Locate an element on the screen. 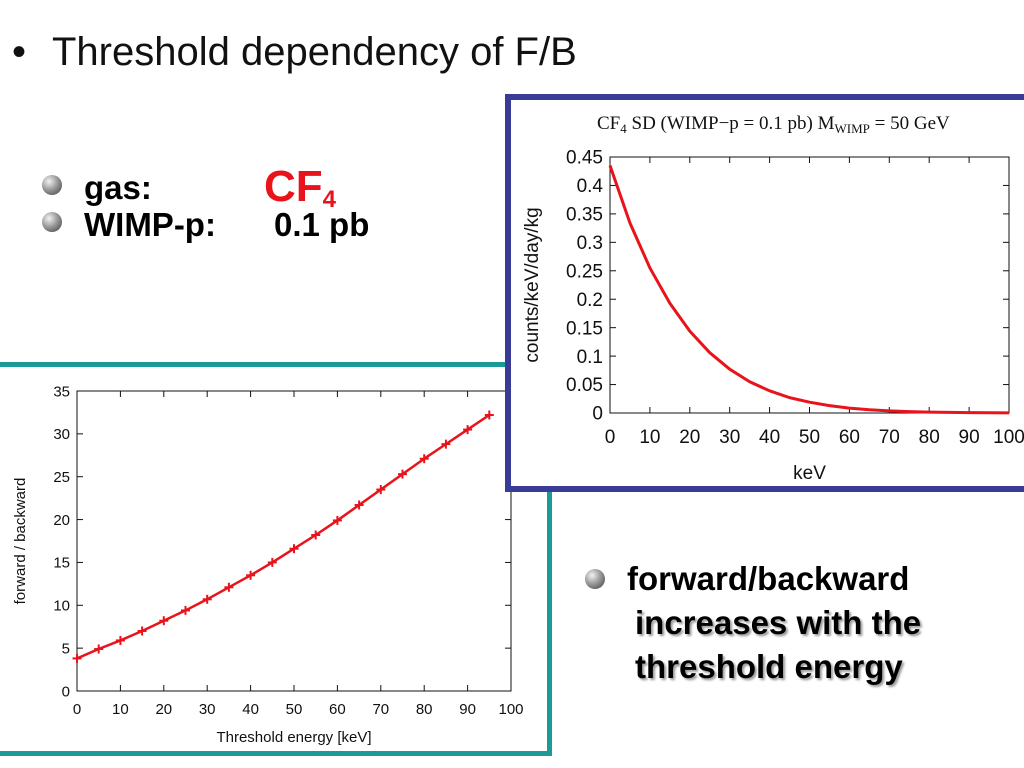 The height and width of the screenshot is (768, 1024). x-axis-label: keV is located at coordinates (809, 473).